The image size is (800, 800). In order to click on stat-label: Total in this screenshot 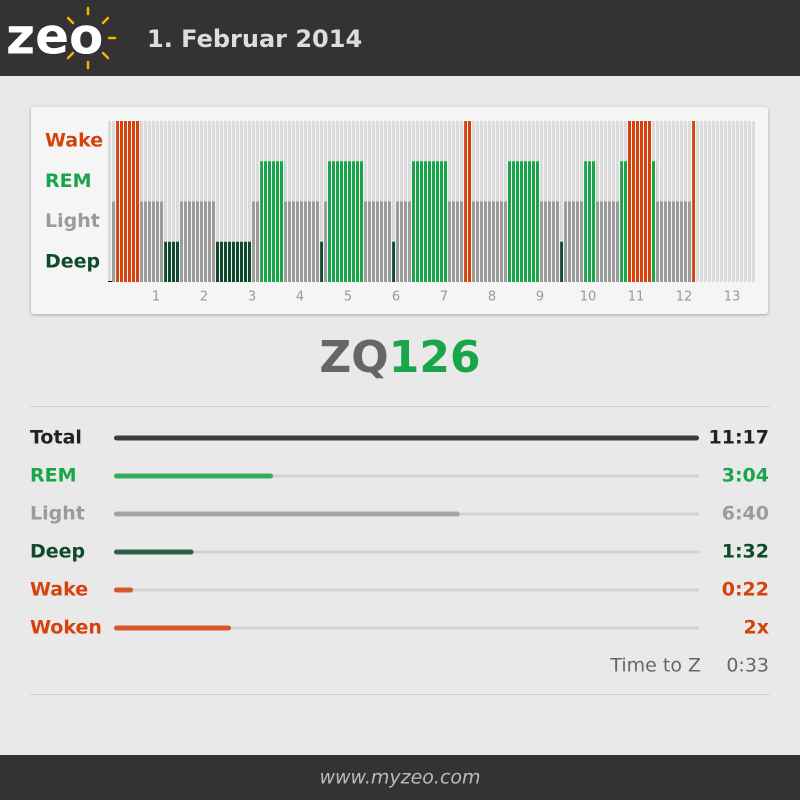, I will do `click(56, 438)`.